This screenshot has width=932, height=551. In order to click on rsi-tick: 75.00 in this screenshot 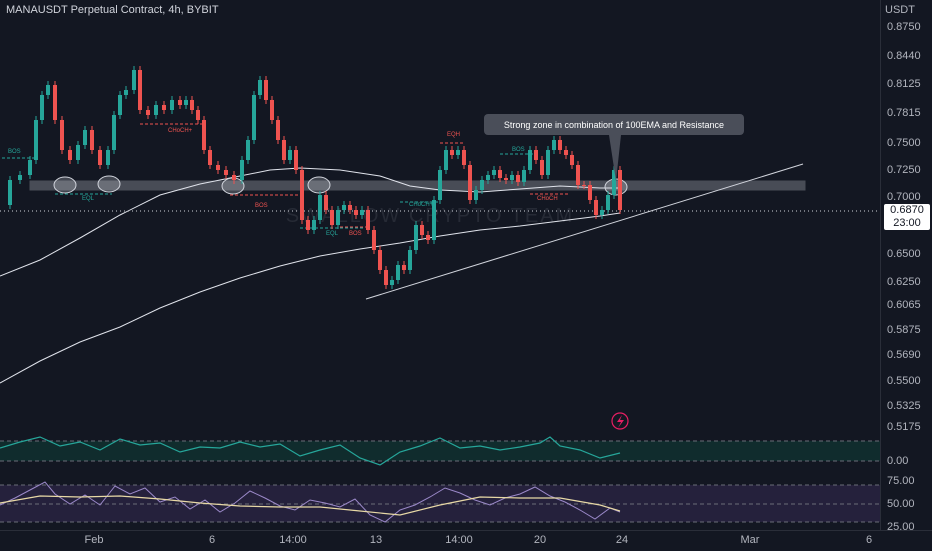, I will do `click(901, 481)`.